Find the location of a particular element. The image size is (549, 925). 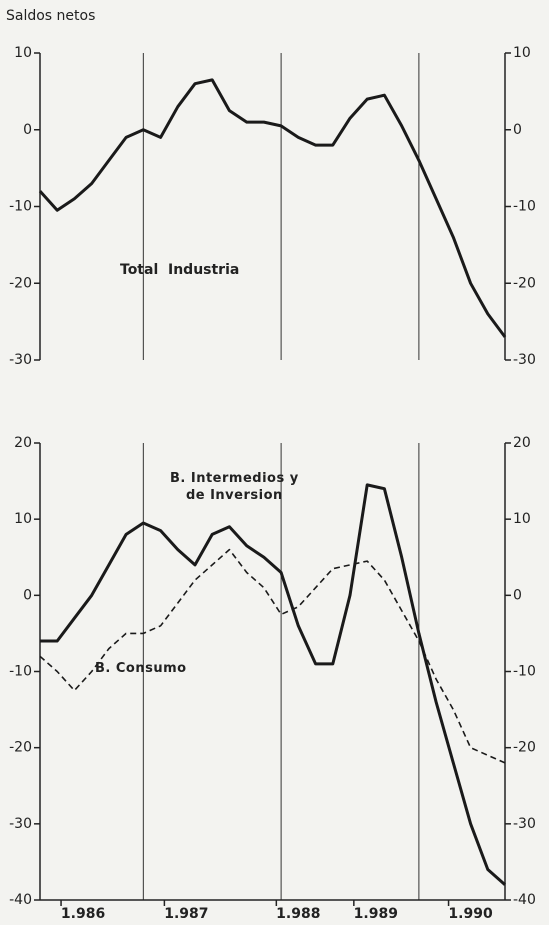

y-tick-label-right: 20 is located at coordinates (522, 443).